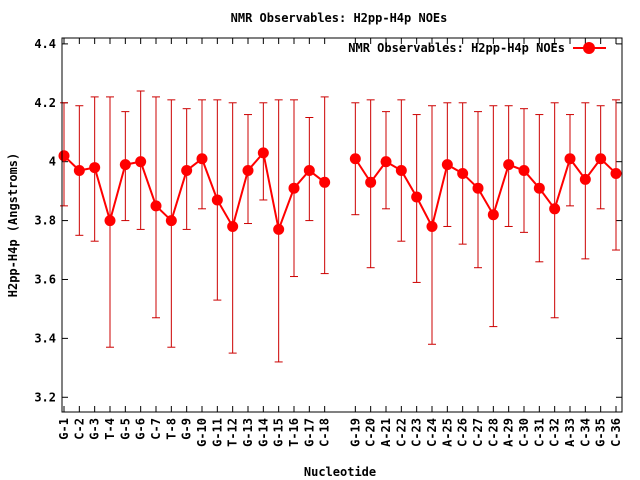 Image resolution: width=640 pixels, height=480 pixels. Describe the element at coordinates (539, 432) in the screenshot. I see `x-tick-label: C-31` at that location.